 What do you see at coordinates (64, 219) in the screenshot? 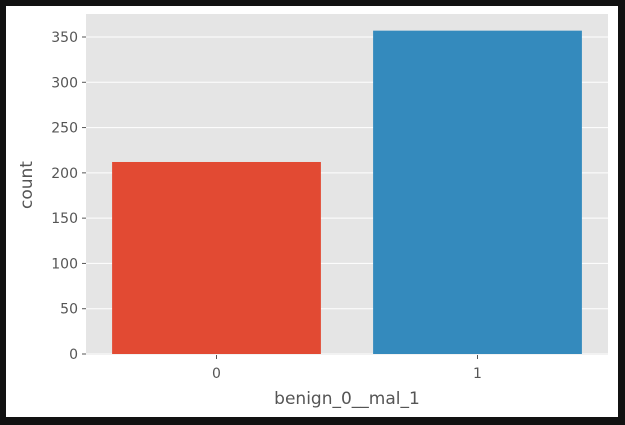
I see `y-tick-label: 150` at bounding box center [64, 219].